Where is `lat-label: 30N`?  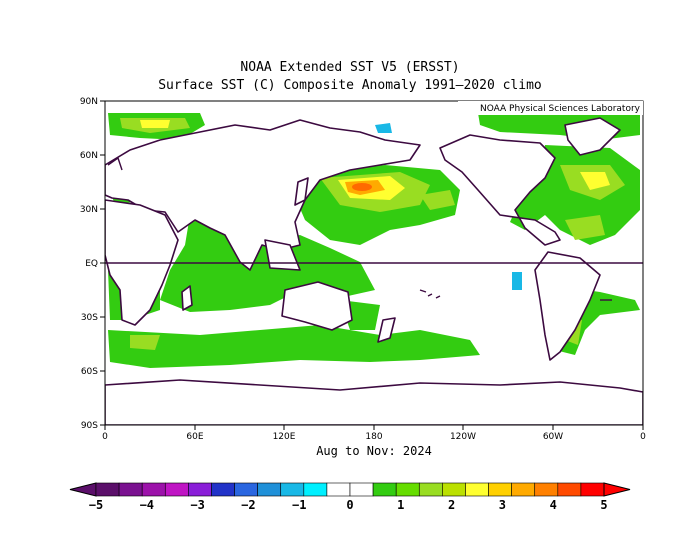 lat-label: 30N is located at coordinates (89, 210).